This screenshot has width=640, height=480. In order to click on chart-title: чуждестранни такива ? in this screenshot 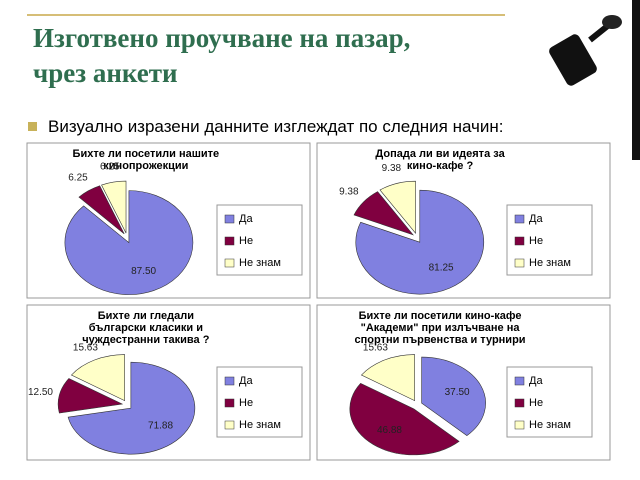, I will do `click(145, 340)`.